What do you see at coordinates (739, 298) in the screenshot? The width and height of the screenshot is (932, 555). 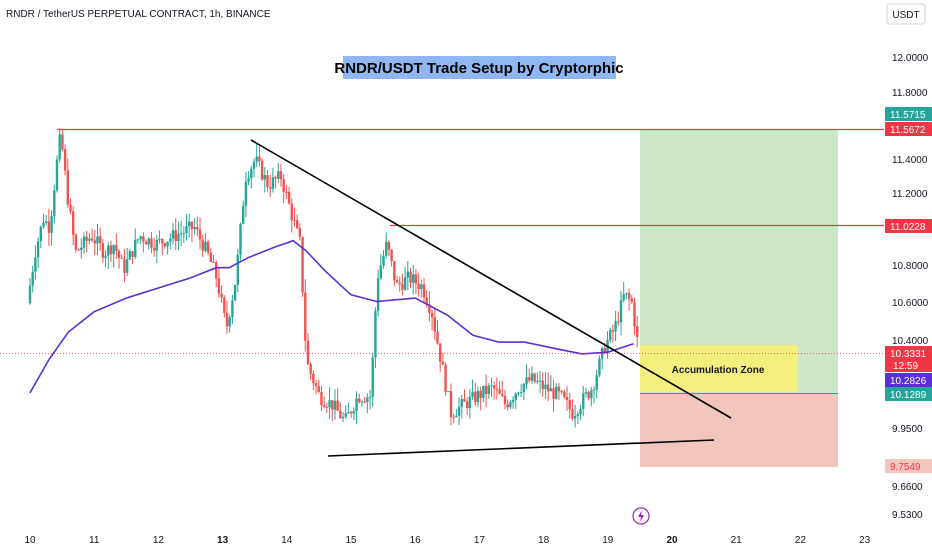 I see `zones-layer` at bounding box center [739, 298].